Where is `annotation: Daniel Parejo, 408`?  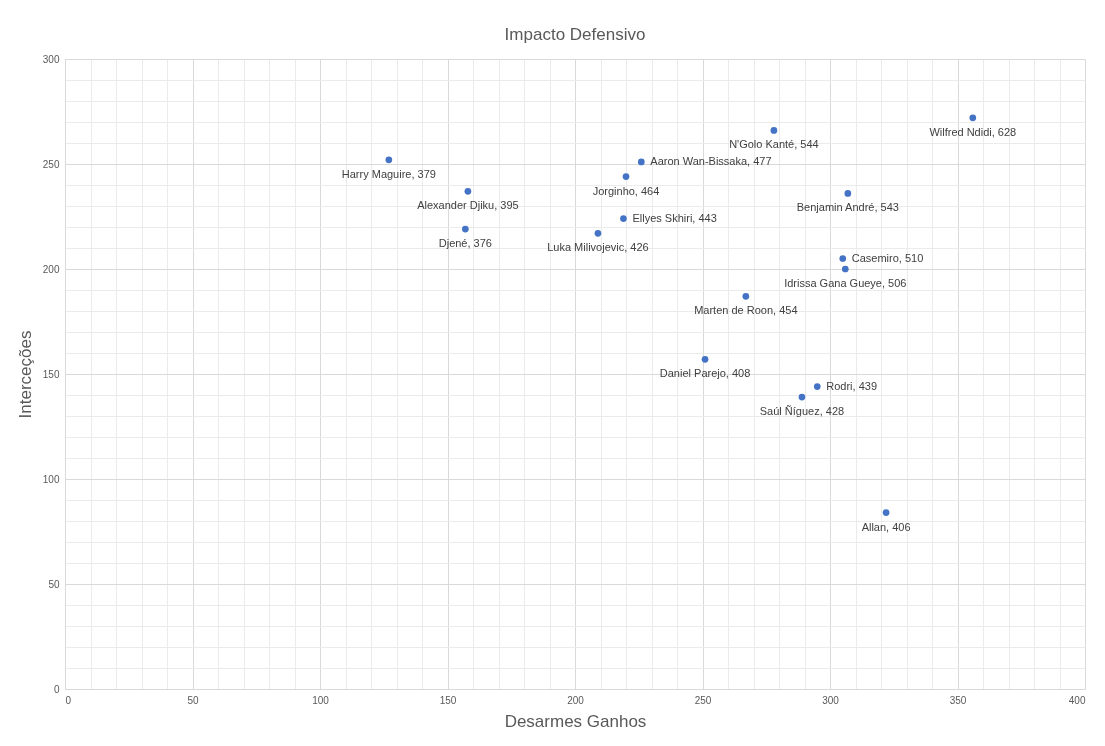
annotation: Daniel Parejo, 408 is located at coordinates (705, 373).